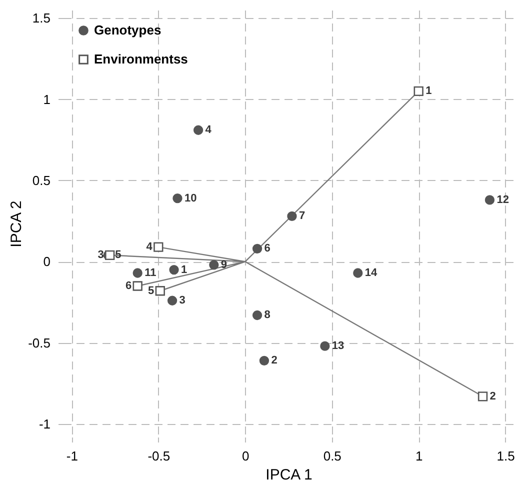 Image resolution: width=528 pixels, height=490 pixels. Describe the element at coordinates (41, 18) in the screenshot. I see `y-tick-label: 1.5` at that location.